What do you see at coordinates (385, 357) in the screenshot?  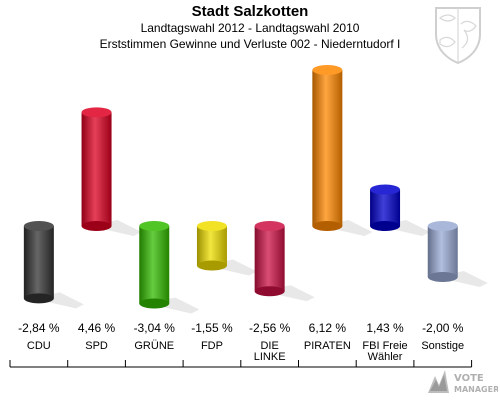 I see `category-label: Wähler` at bounding box center [385, 357].